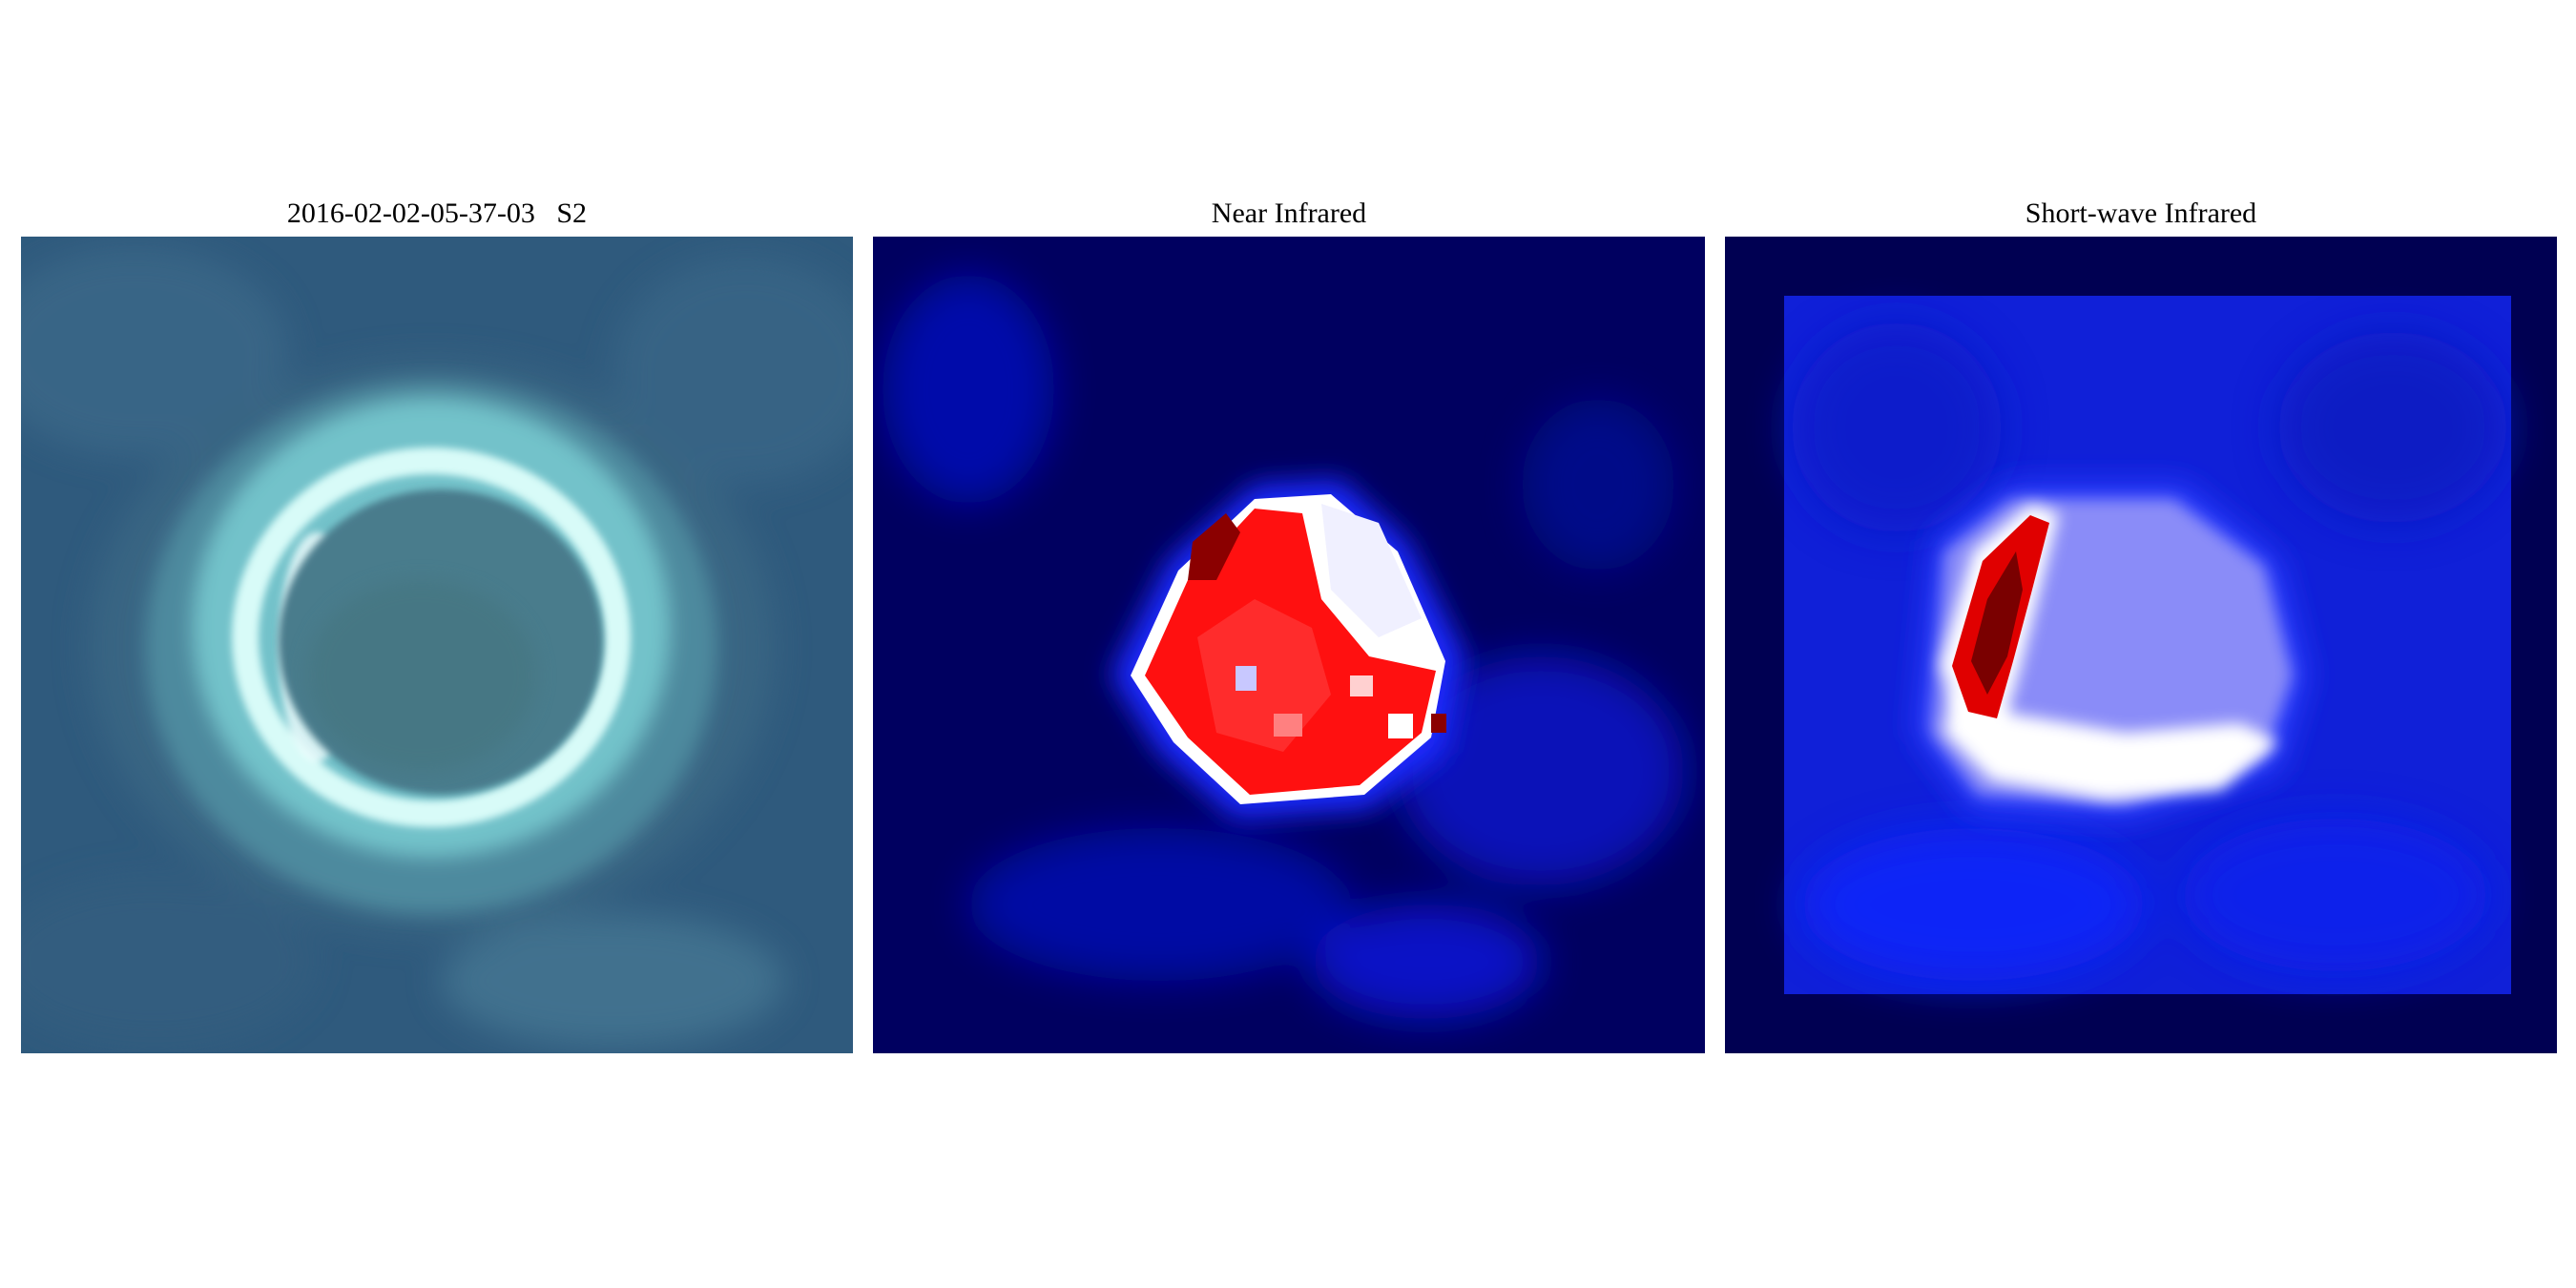 This screenshot has width=2576, height=1288. I want to click on swir-panel-title: Short-wave Infrared, so click(2141, 213).